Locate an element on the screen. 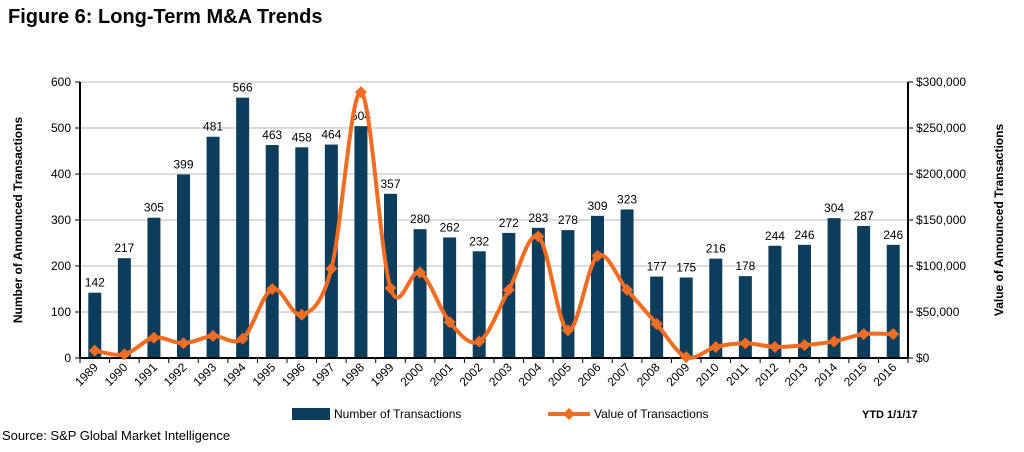 This screenshot has height=452, width=1024. x-tick-label: 1994 is located at coordinates (234, 374).